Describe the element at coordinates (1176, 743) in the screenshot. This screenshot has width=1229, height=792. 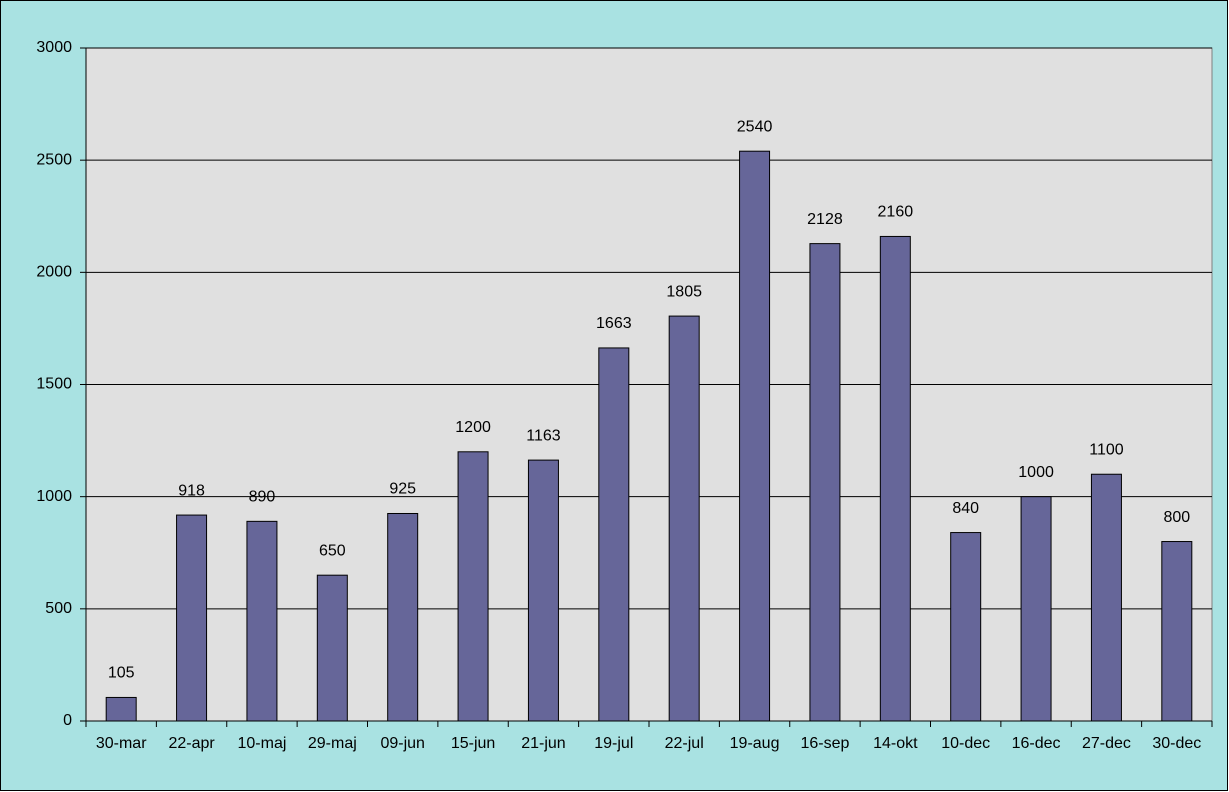
I see `x-tick-label: 30-dec` at that location.